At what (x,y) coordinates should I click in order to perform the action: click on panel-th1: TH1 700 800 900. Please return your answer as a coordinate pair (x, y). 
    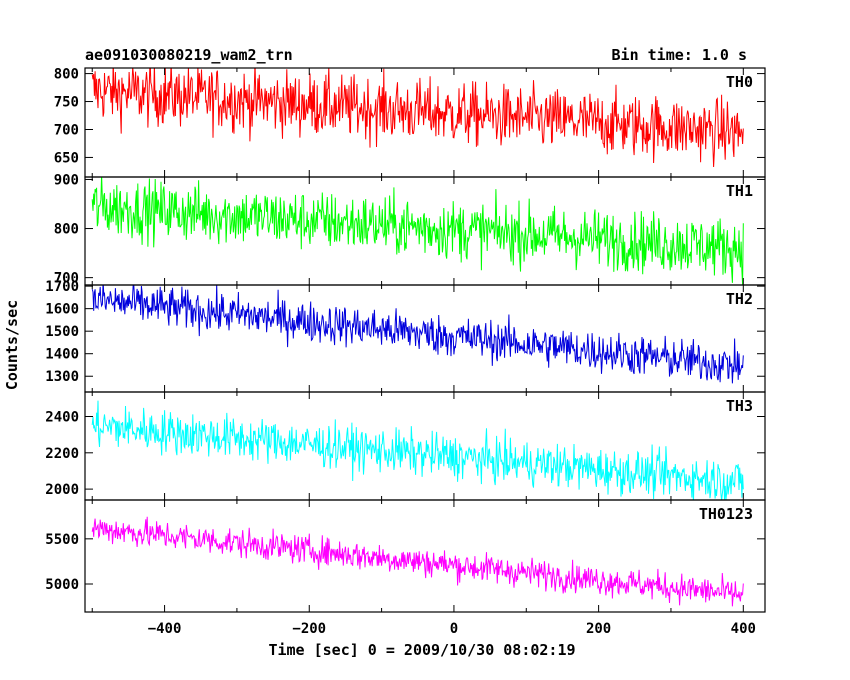
    Looking at the image, I should click on (410, 229).